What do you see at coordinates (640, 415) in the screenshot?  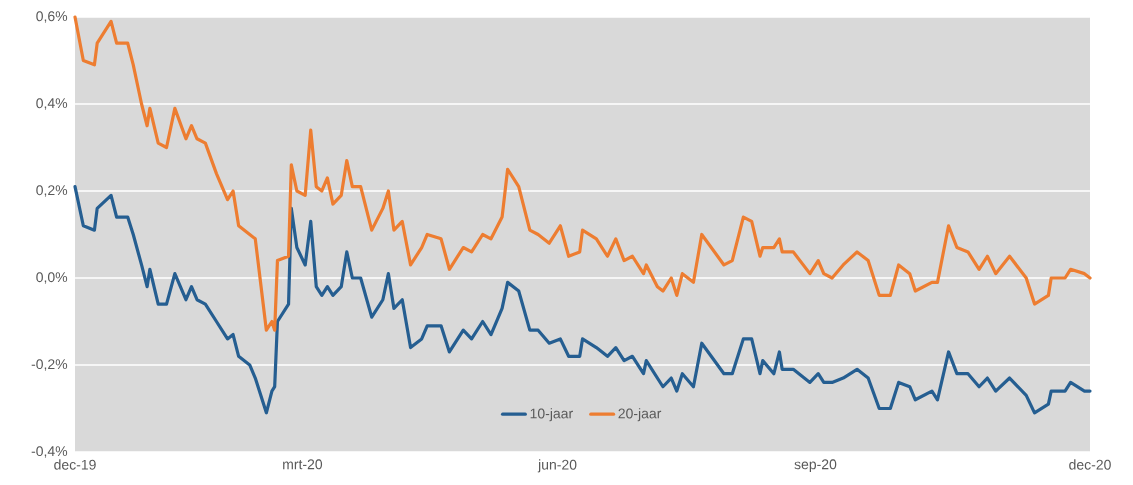 I see `legend-label: 20-jaar` at bounding box center [640, 415].